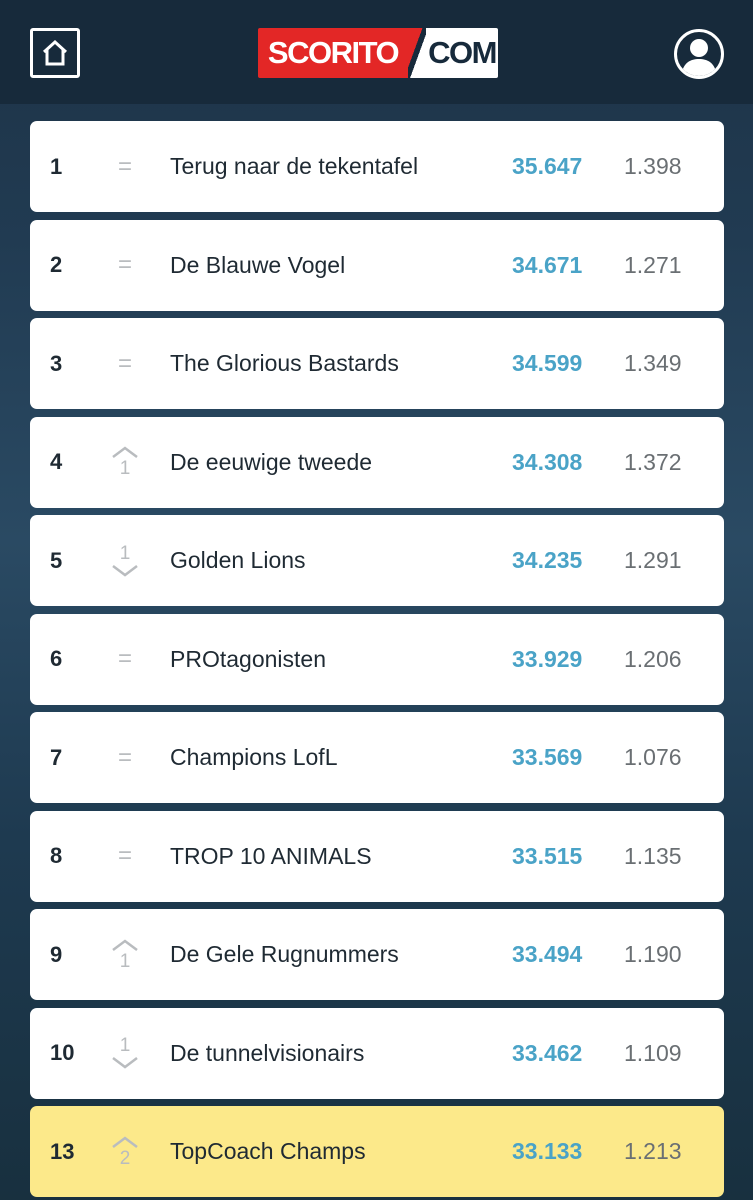 This screenshot has width=753, height=1200. What do you see at coordinates (268, 1151) in the screenshot?
I see `team-name: TopCoach Champs` at bounding box center [268, 1151].